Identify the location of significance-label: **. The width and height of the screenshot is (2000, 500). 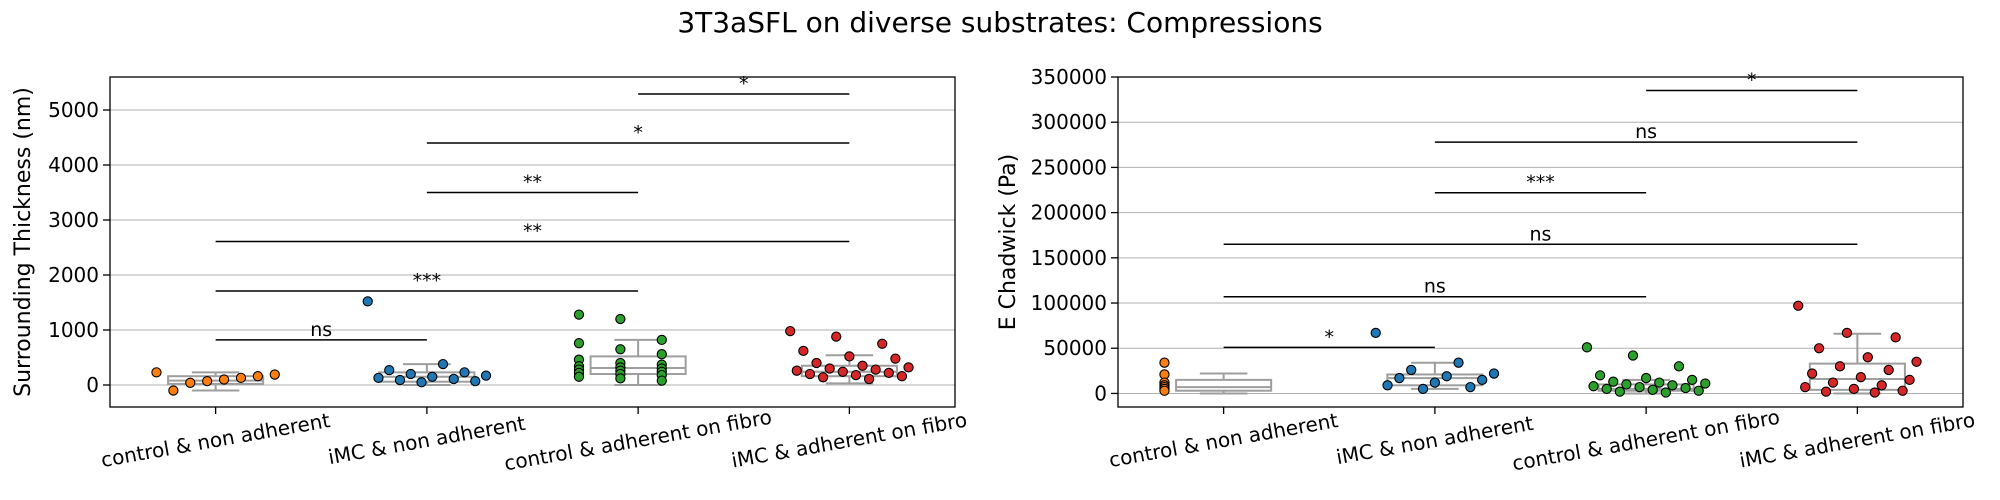
(532, 231).